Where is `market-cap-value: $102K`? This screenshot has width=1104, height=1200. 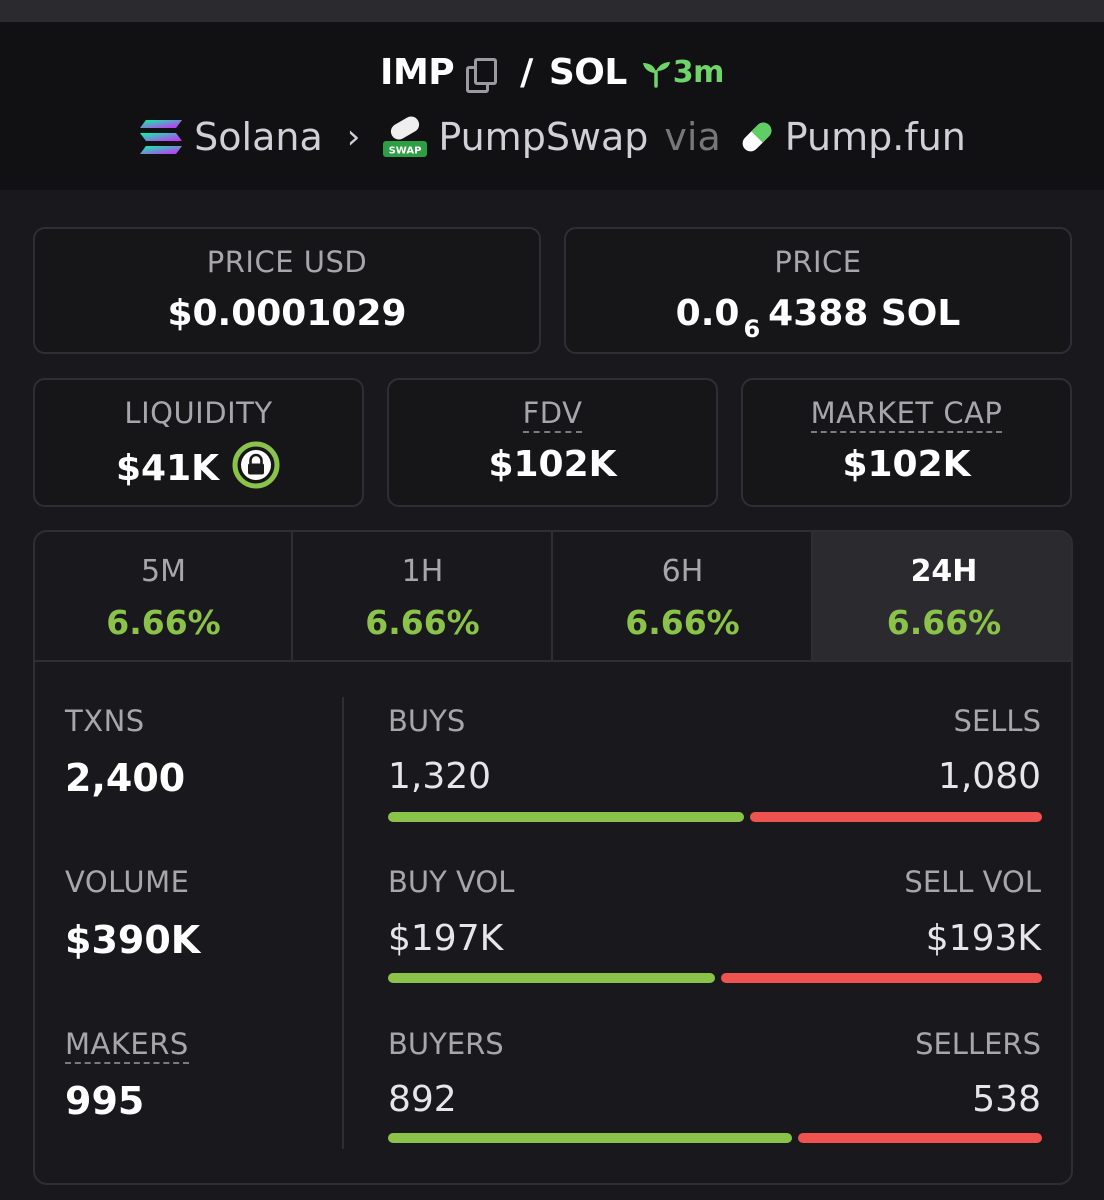
market-cap-value: $102K is located at coordinates (906, 464).